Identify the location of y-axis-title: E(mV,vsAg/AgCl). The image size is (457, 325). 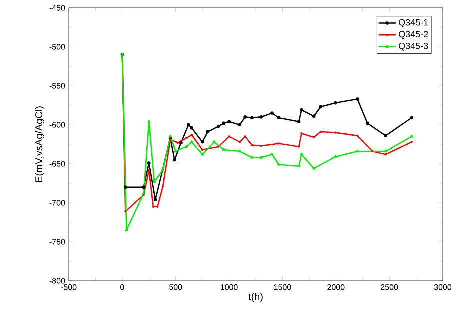
(40, 144).